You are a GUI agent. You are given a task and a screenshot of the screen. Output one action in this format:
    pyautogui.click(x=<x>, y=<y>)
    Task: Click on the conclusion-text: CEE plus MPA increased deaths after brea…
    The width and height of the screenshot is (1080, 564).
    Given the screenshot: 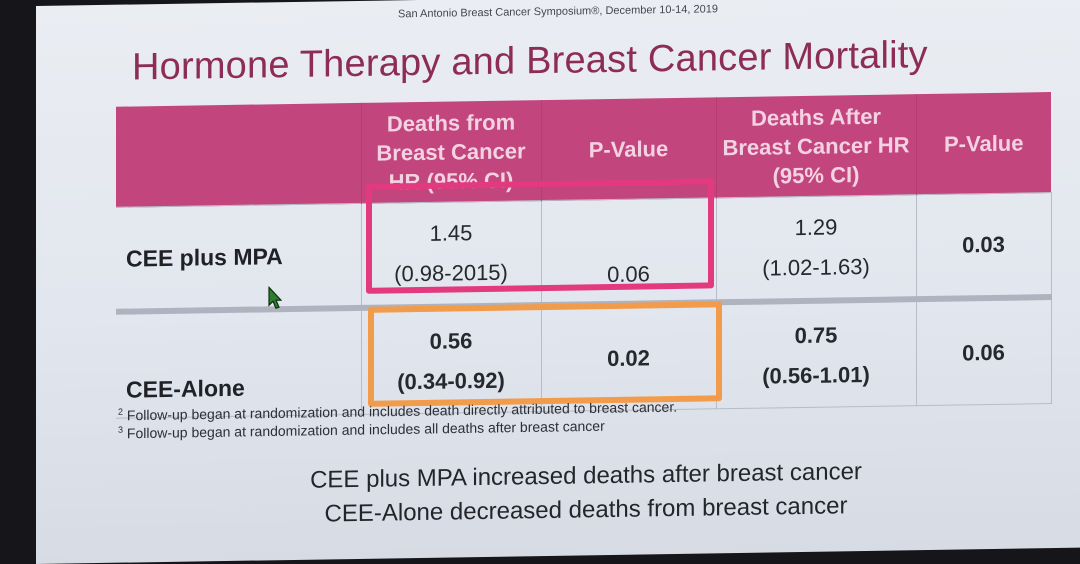 What is the action you would take?
    pyautogui.click(x=586, y=493)
    